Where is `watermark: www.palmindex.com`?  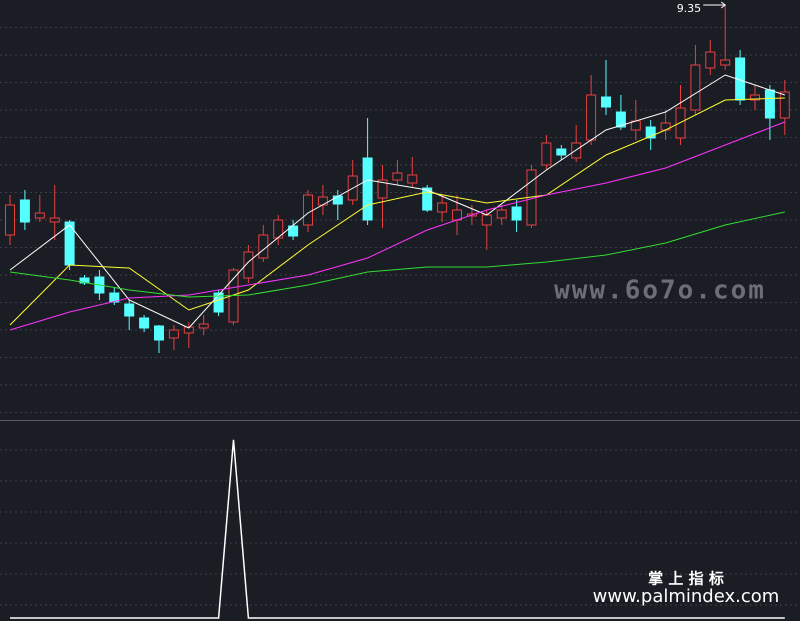
watermark: www.palmindex.com is located at coordinates (686, 596).